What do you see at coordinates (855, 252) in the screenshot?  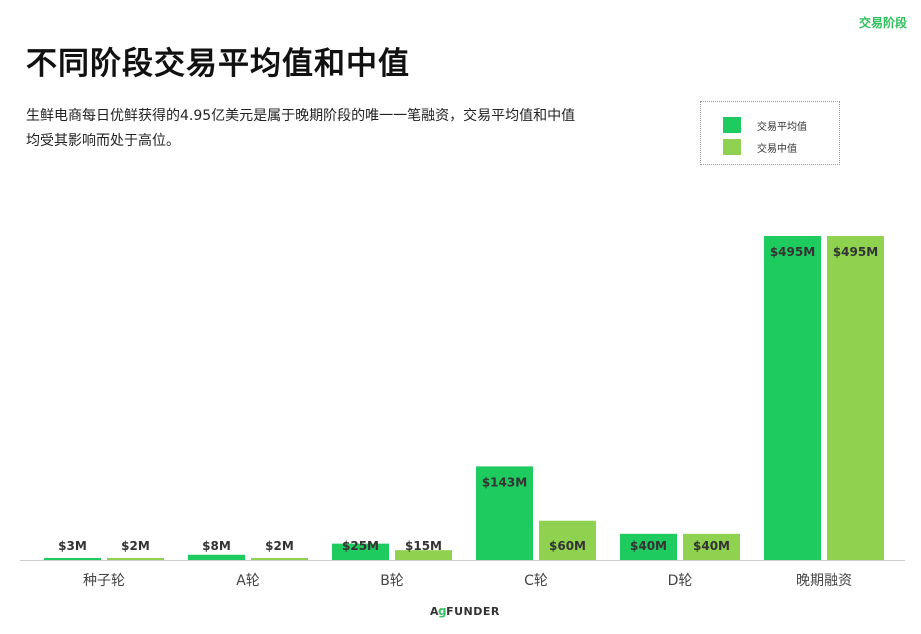 I see `data-label-median: $495M` at bounding box center [855, 252].